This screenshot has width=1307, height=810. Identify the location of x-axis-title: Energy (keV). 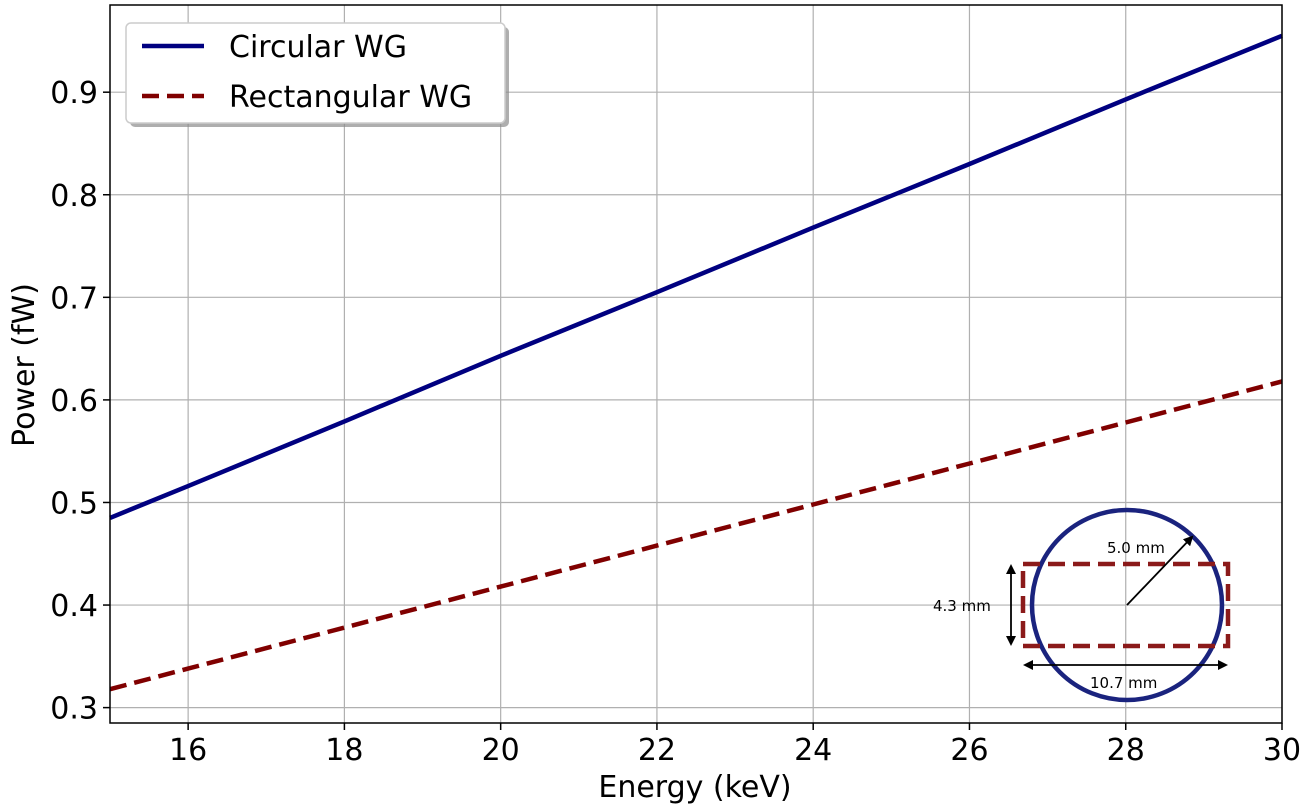
(694, 787).